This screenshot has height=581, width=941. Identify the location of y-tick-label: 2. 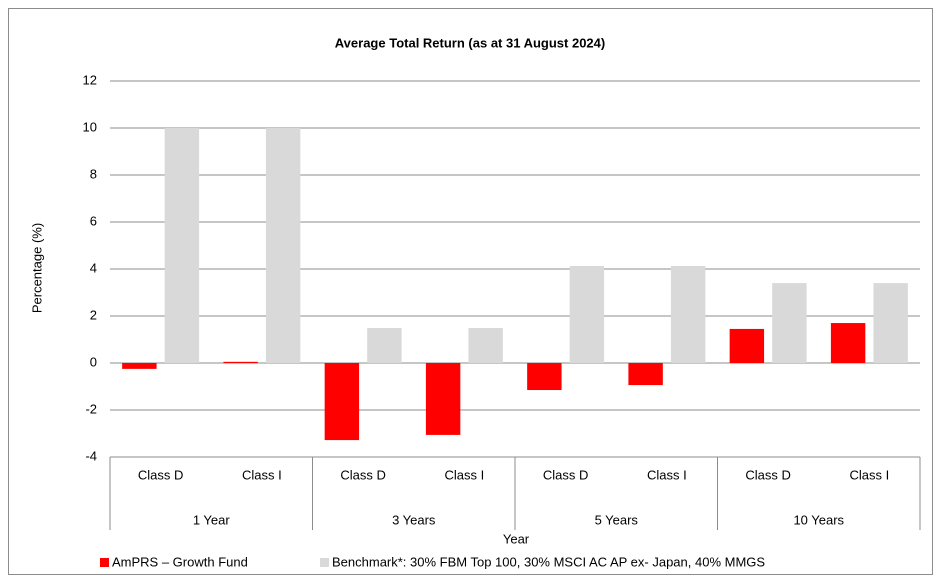
(93, 314).